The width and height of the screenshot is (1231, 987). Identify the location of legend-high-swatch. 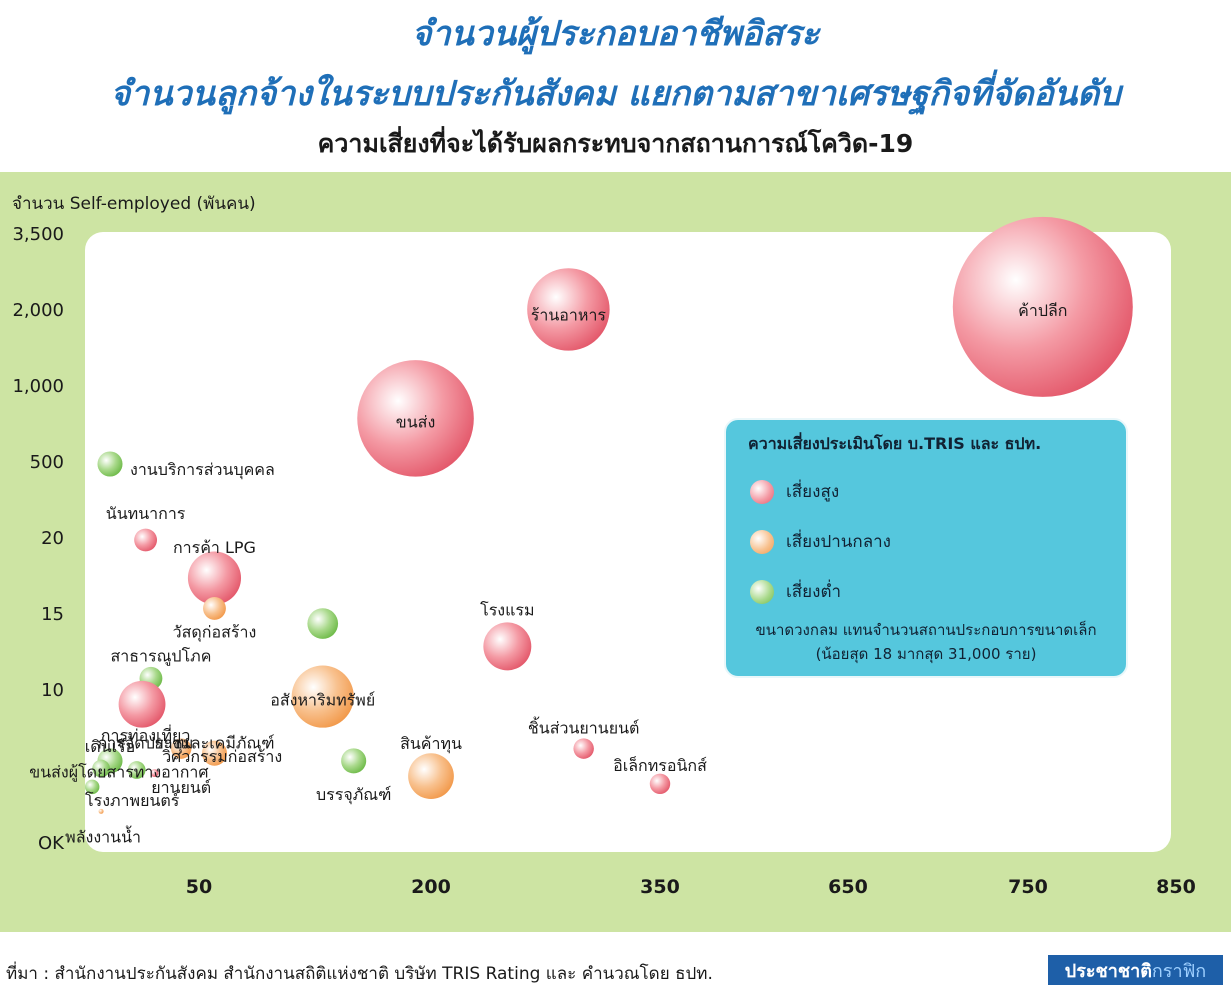
(762, 491).